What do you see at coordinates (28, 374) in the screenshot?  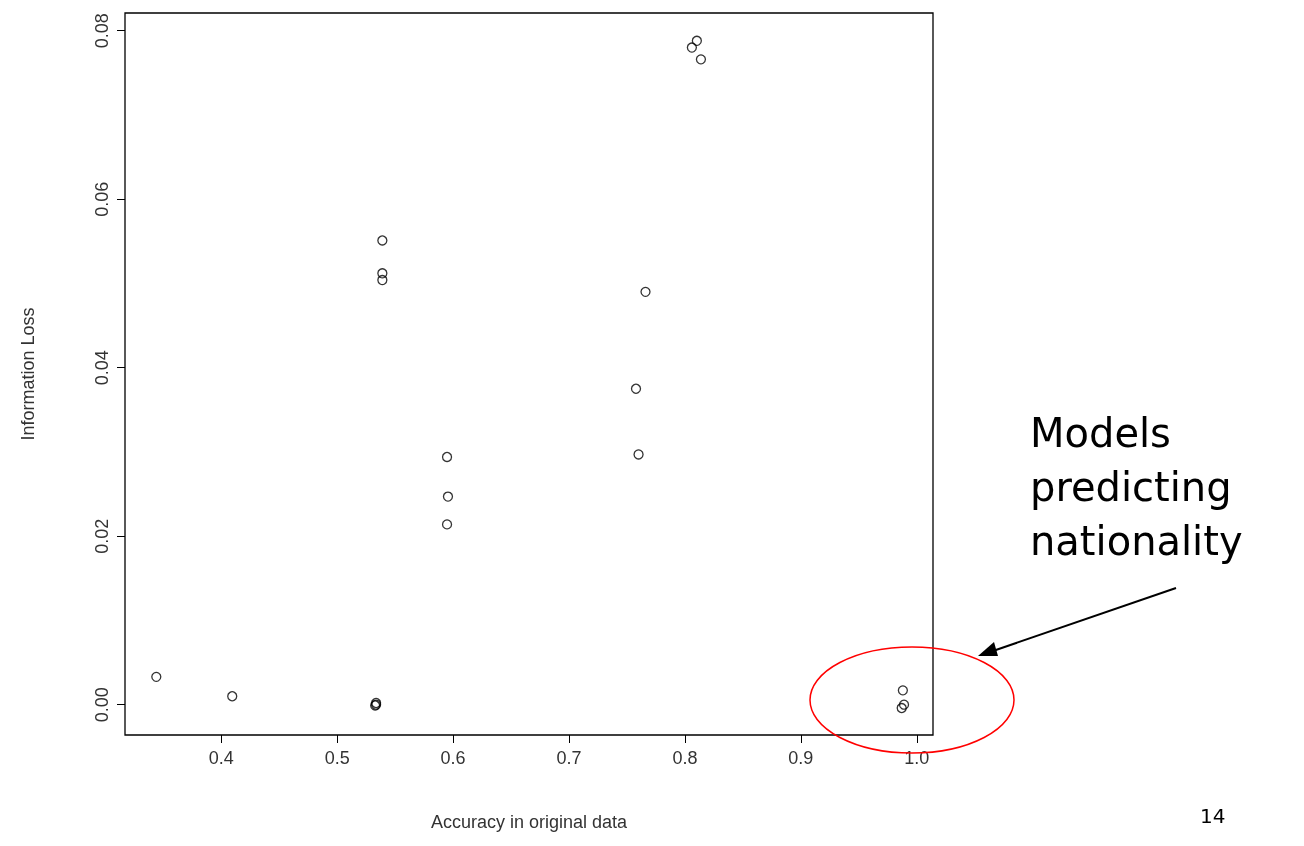 I see `y-axis-title: Information Loss` at bounding box center [28, 374].